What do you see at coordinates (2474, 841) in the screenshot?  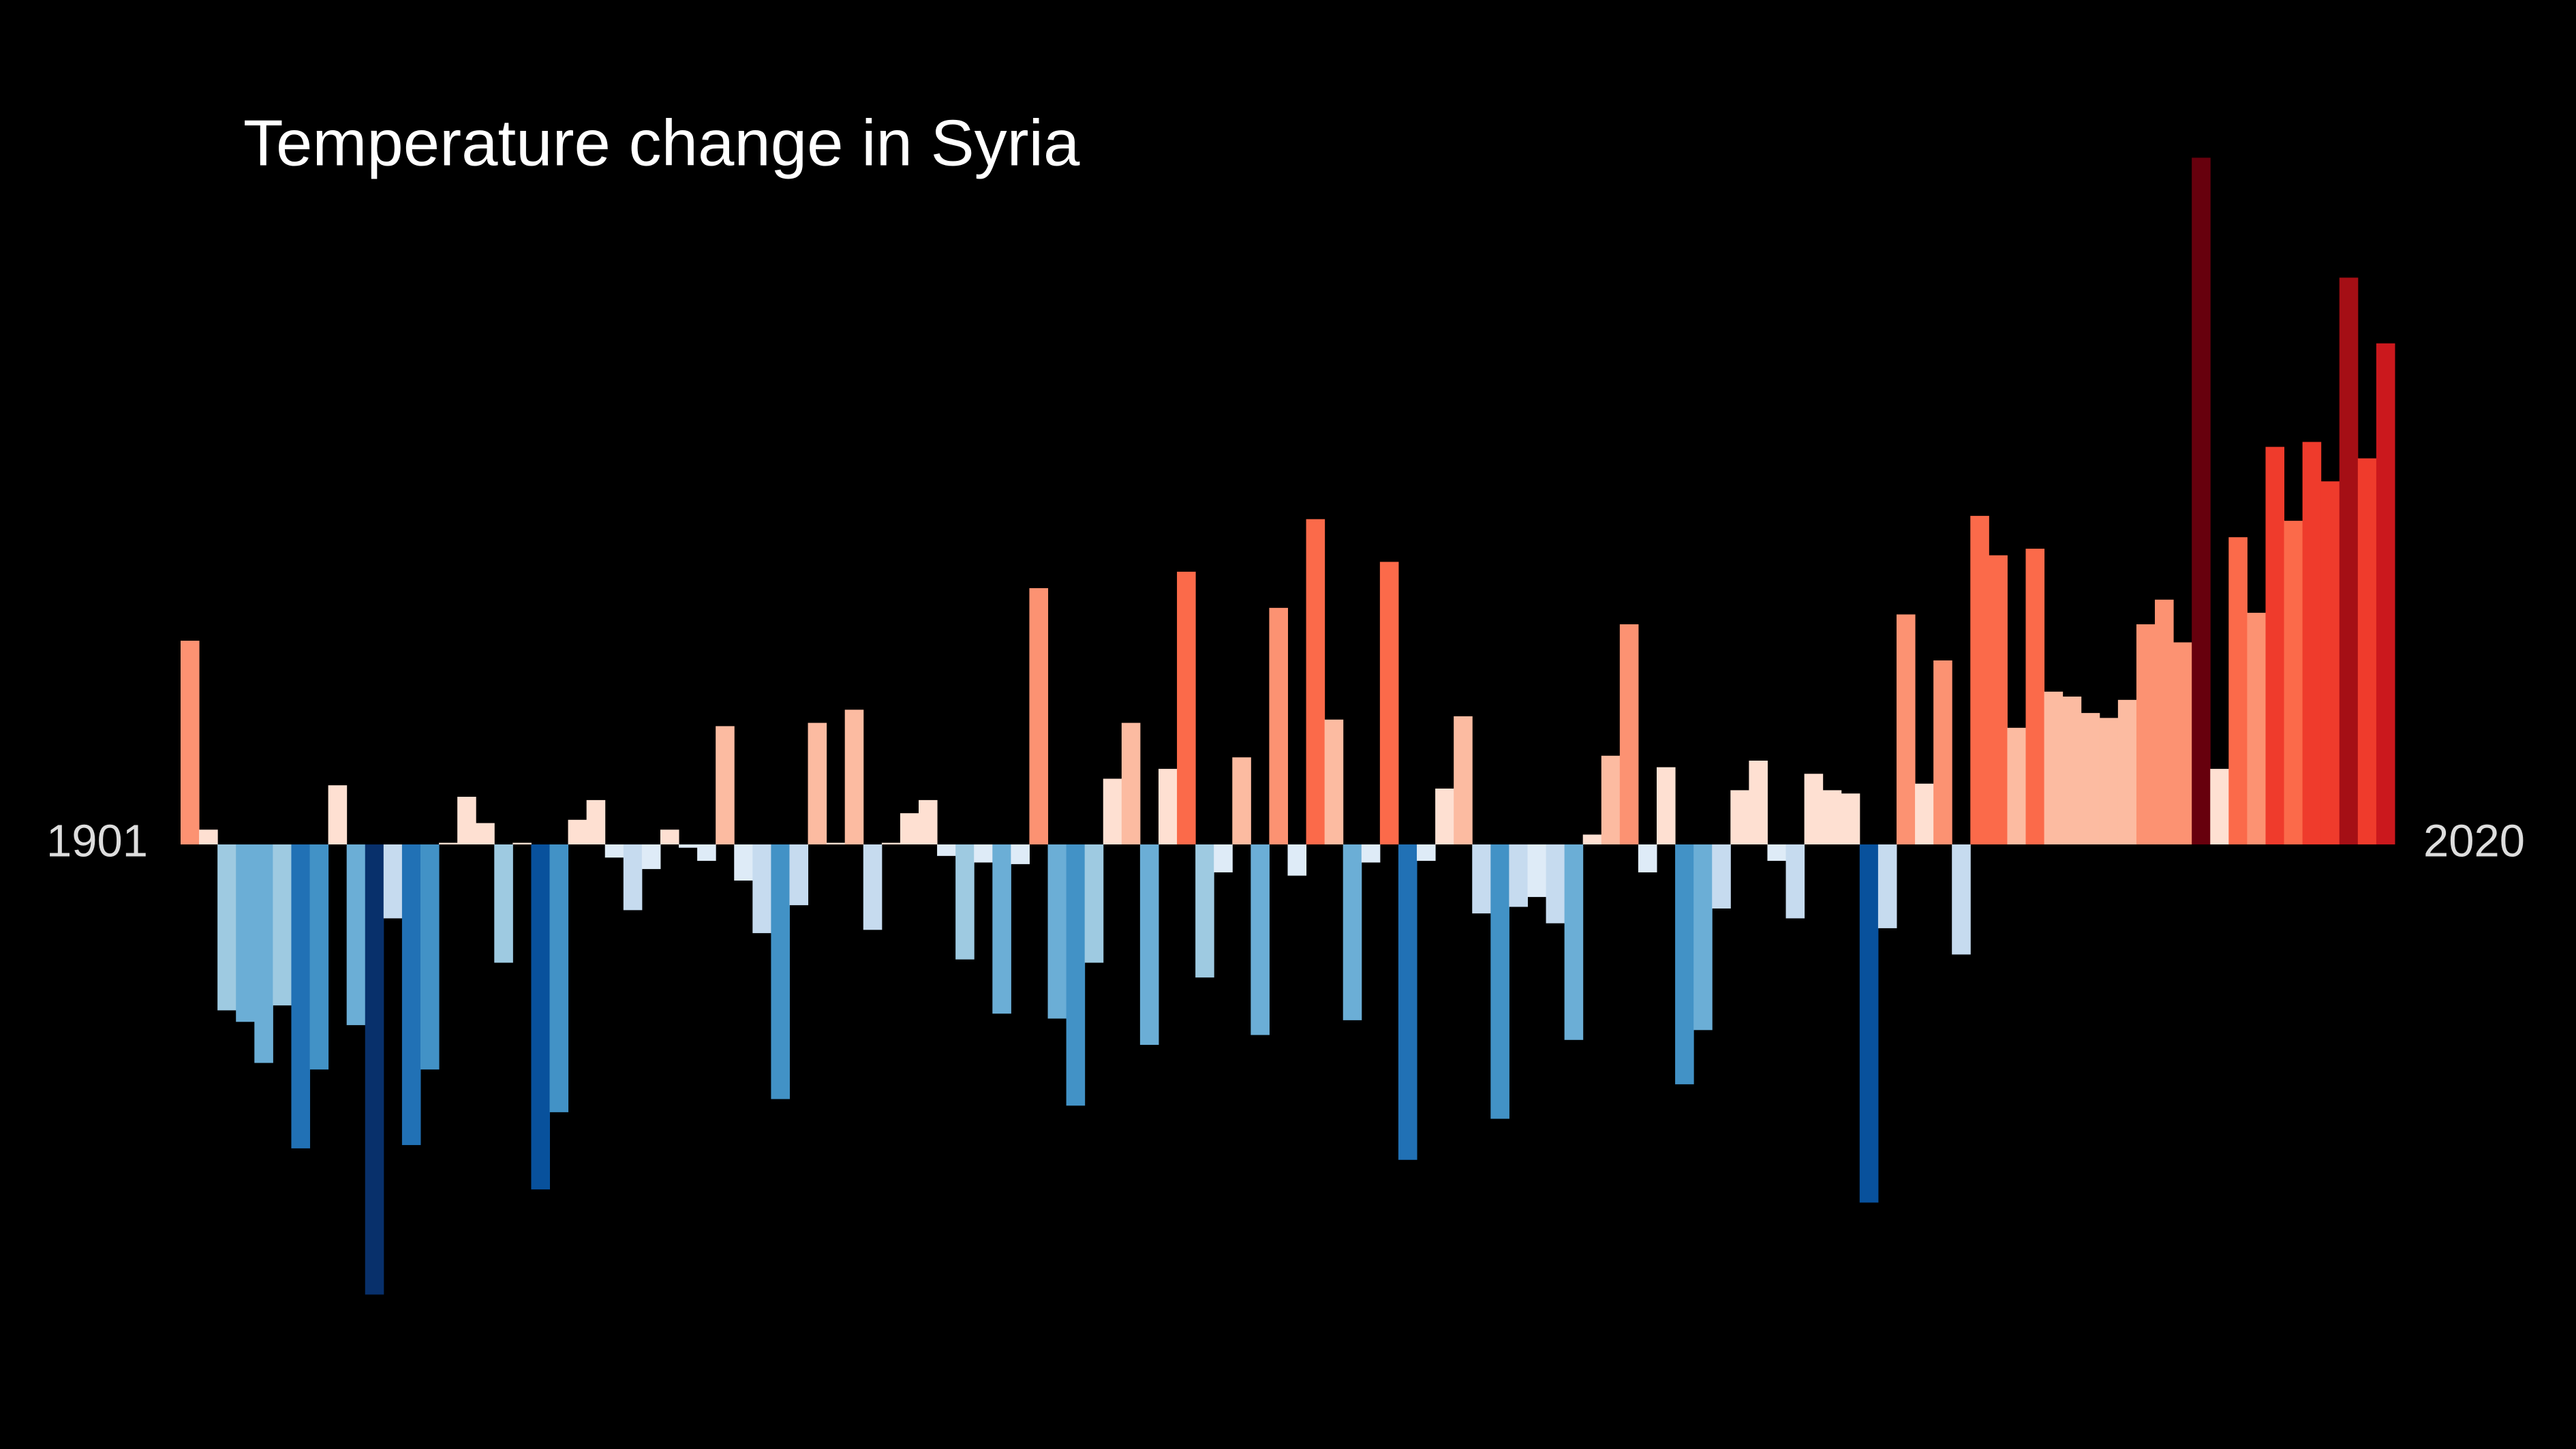 I see `x-tick-label: 2020` at bounding box center [2474, 841].